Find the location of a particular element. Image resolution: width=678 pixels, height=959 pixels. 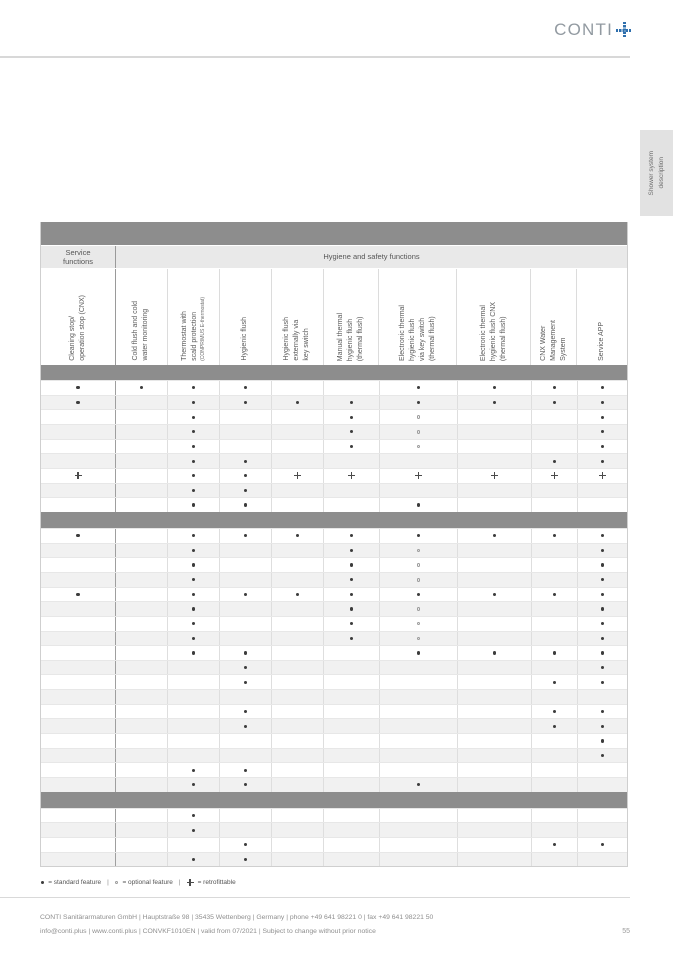

brand-plus-icon is located at coordinates (624, 30).